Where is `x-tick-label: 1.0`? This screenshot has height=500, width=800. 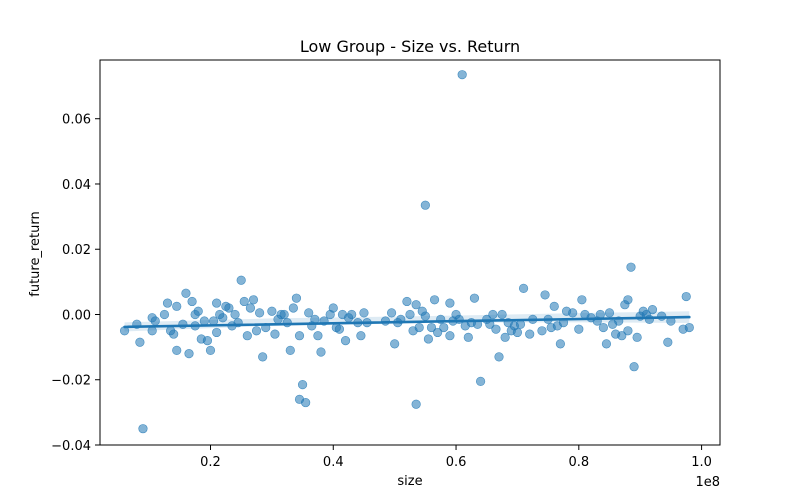 x-tick-label: 1.0 is located at coordinates (701, 462).